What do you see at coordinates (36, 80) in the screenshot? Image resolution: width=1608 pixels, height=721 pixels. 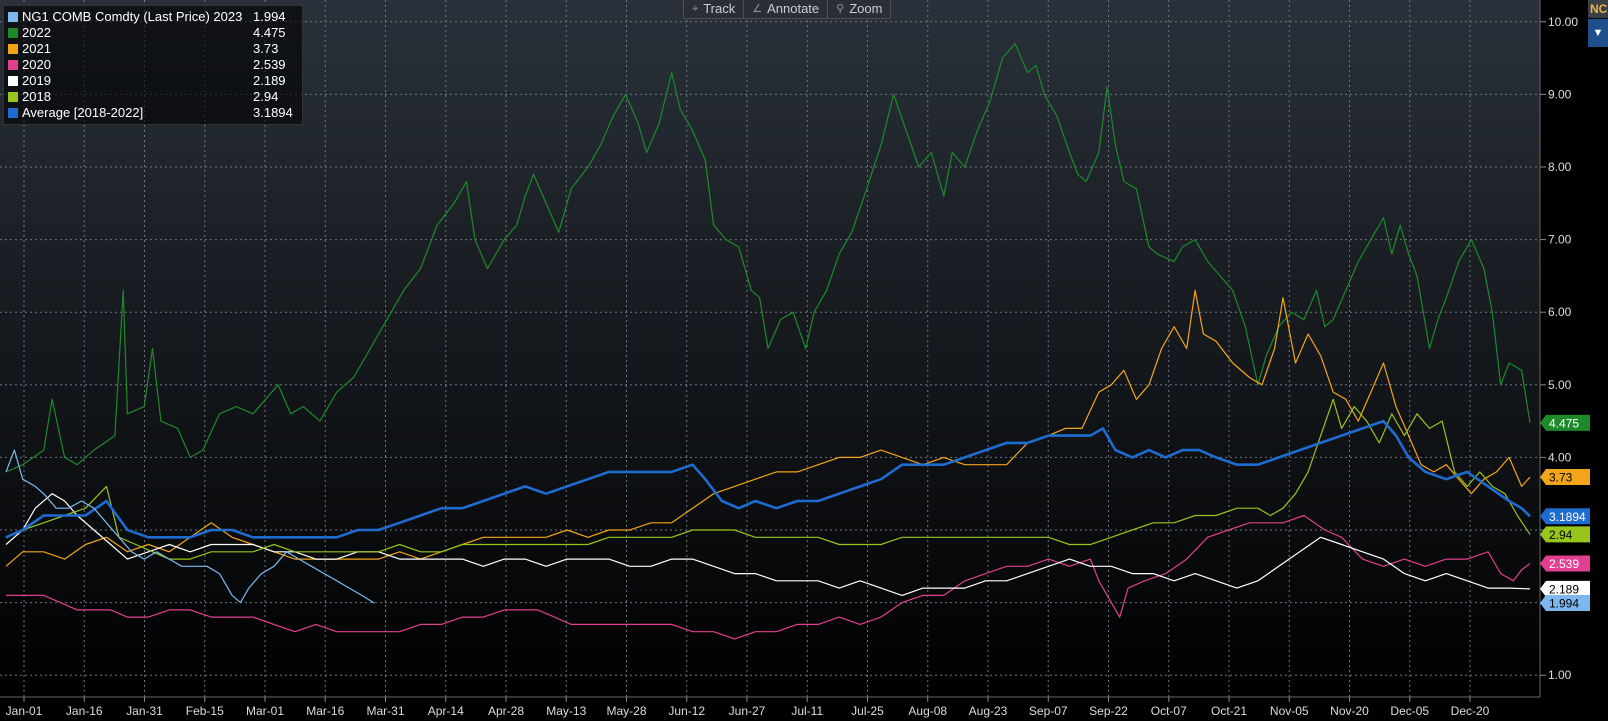 I see `legend-name: 2019` at bounding box center [36, 80].